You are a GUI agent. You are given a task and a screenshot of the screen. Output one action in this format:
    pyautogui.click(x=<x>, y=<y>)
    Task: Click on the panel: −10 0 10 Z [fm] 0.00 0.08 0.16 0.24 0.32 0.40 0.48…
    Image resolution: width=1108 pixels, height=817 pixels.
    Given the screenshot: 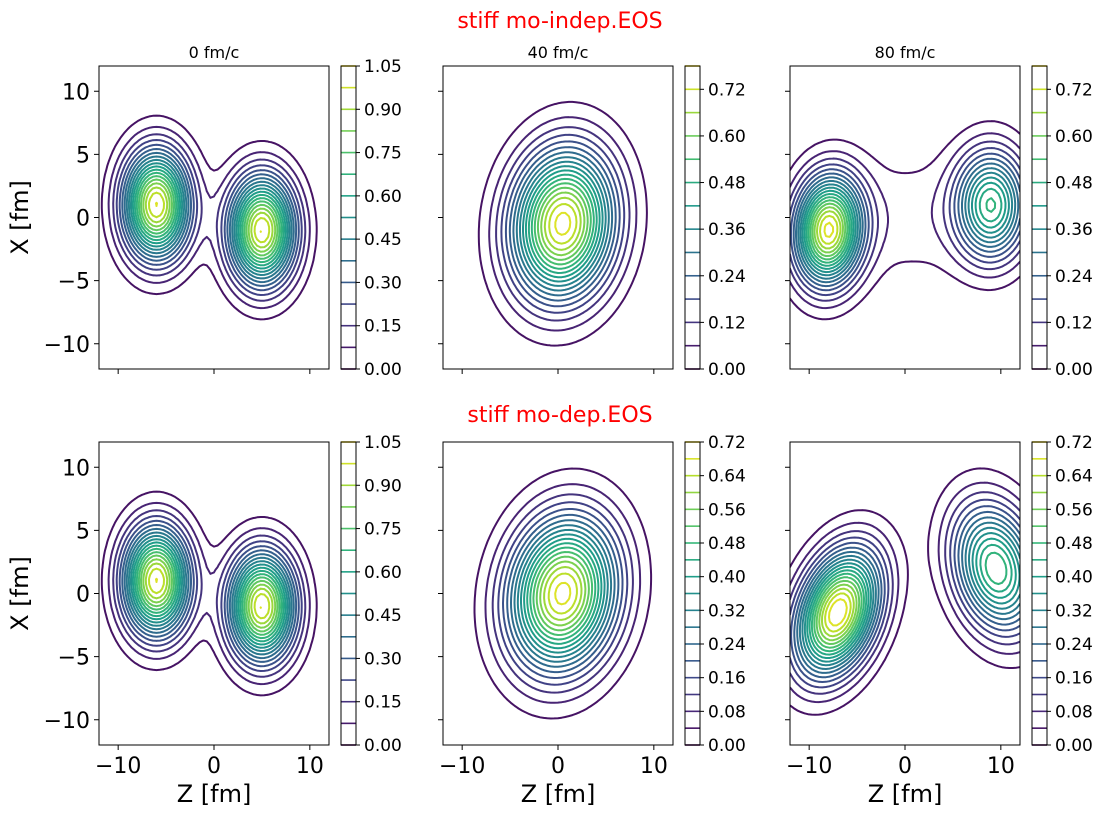 What is the action you would take?
    pyautogui.click(x=939, y=620)
    